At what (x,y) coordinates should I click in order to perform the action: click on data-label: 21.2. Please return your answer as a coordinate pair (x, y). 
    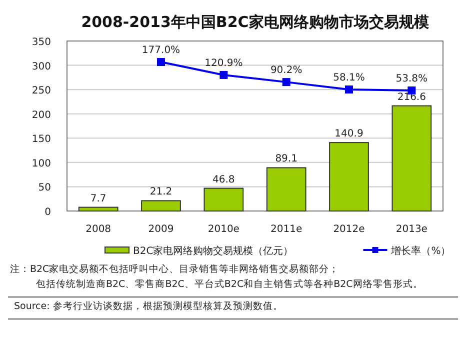
    Looking at the image, I should click on (161, 192).